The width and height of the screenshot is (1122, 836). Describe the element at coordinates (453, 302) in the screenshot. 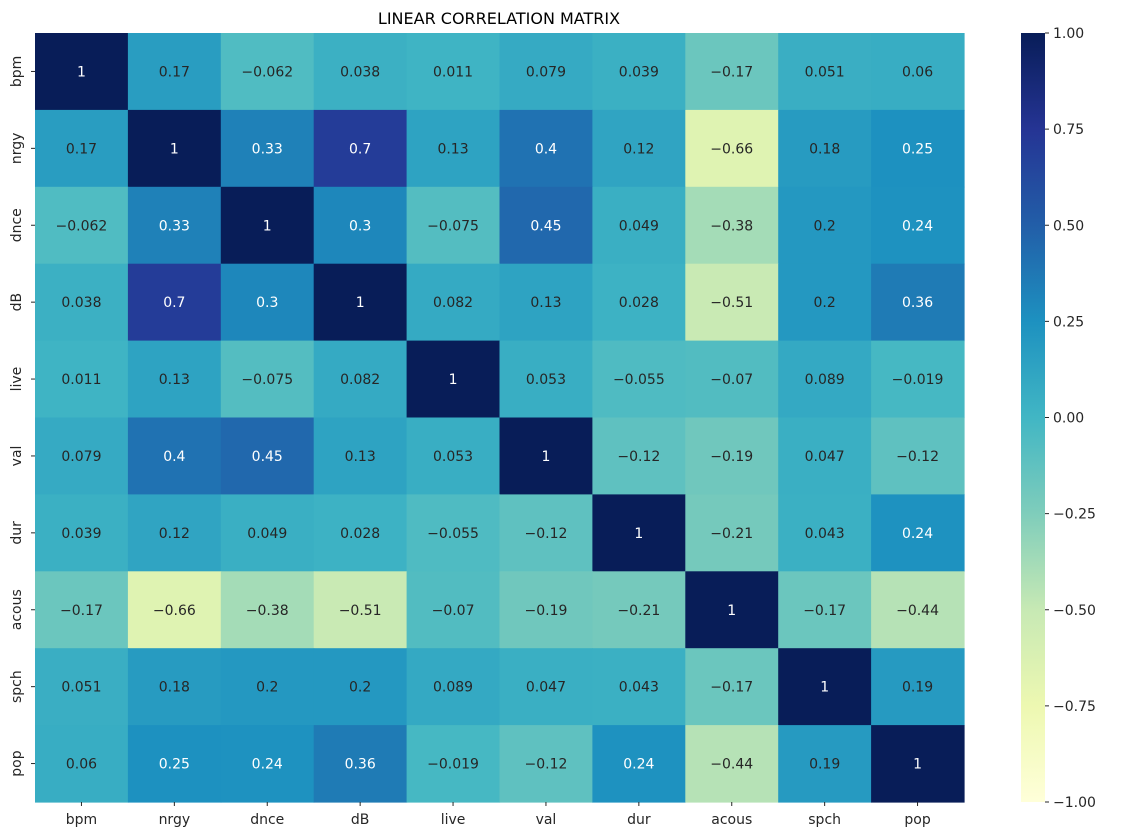

I see `heatmap-cell-dB-live` at that location.